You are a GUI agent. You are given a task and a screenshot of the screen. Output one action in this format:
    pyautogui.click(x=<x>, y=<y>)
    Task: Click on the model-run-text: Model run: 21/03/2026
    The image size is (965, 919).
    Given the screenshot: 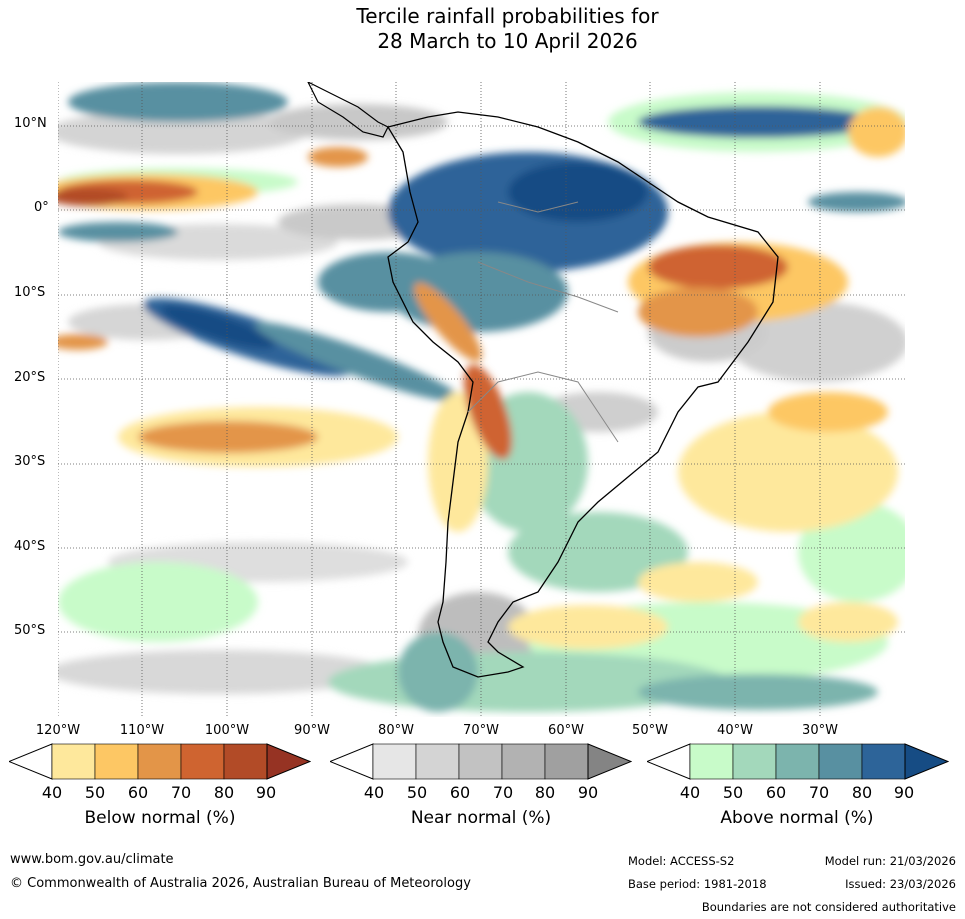 What is the action you would take?
    pyautogui.click(x=890, y=861)
    